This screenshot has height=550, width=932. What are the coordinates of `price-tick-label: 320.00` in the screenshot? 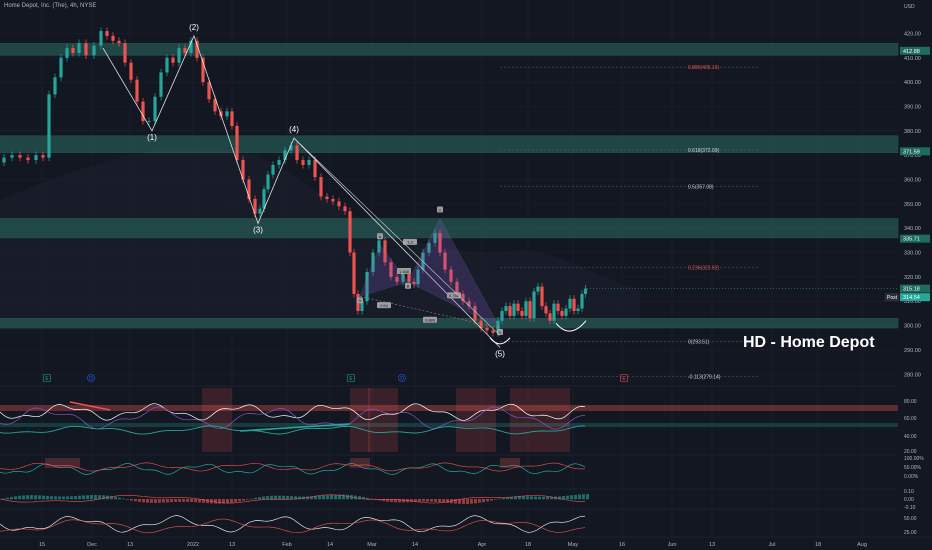 It's located at (912, 278).